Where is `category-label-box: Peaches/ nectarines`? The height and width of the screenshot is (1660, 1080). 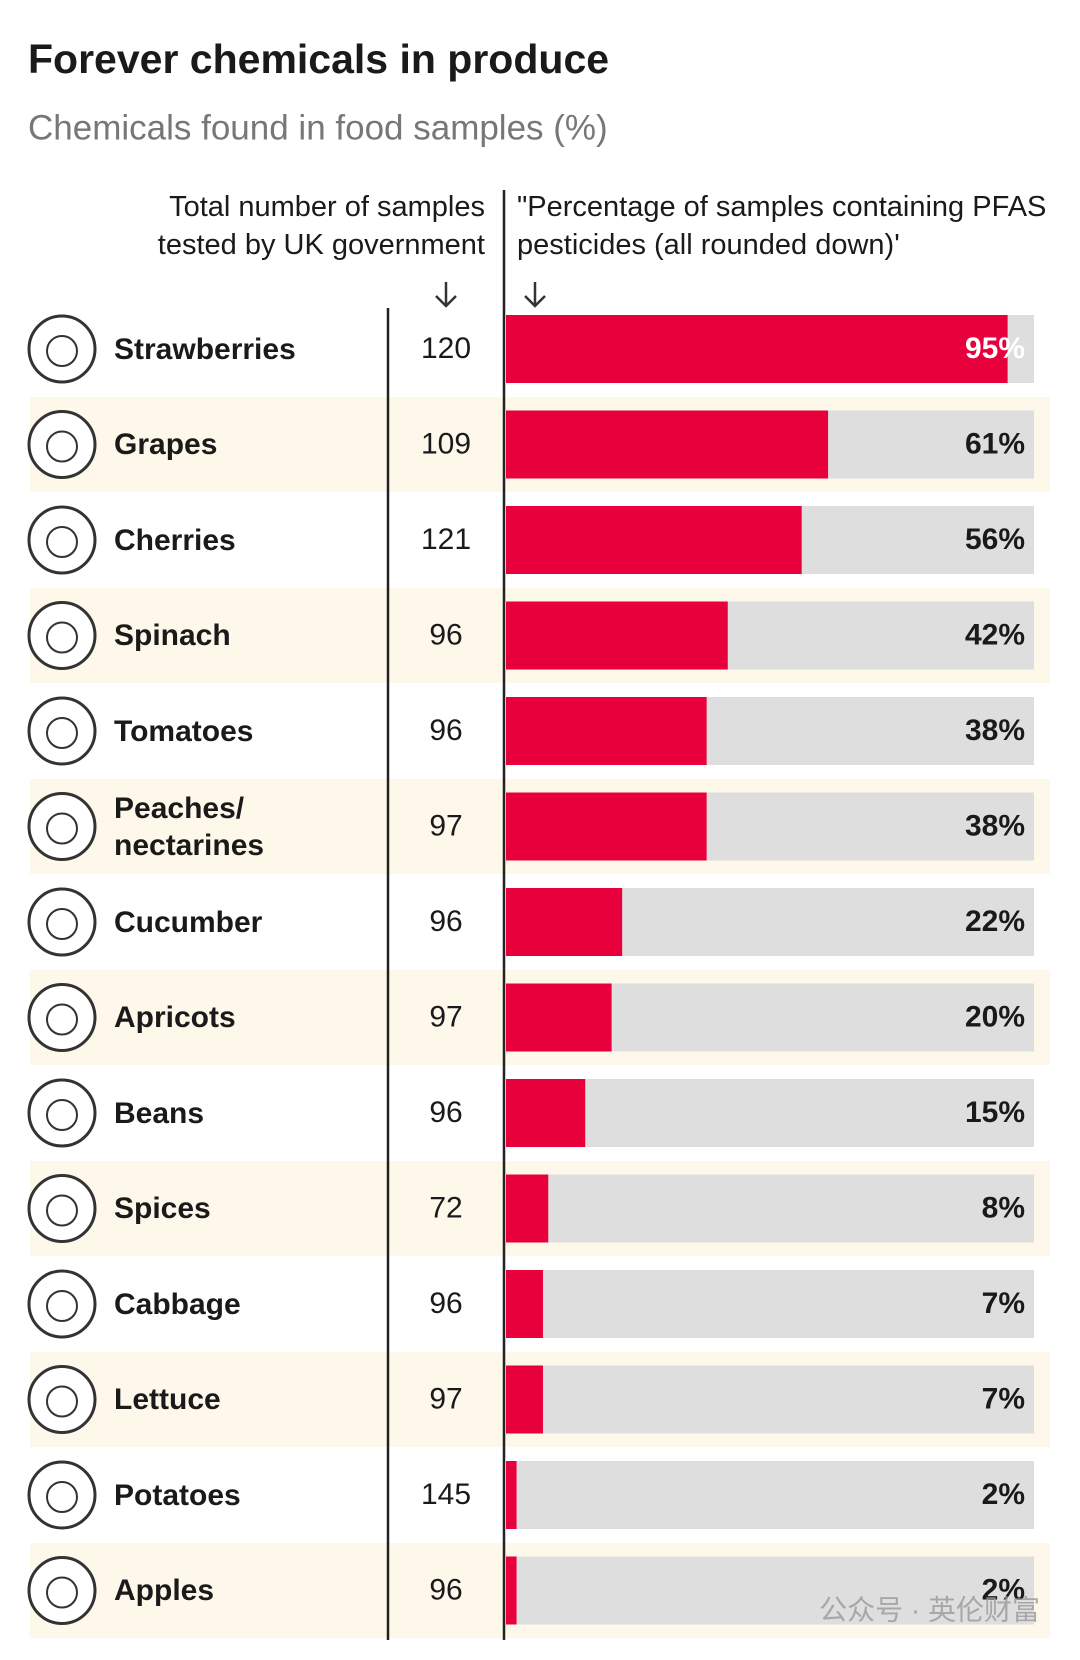
category-label-box: Peaches/ nectarines is located at coordinates (239, 826).